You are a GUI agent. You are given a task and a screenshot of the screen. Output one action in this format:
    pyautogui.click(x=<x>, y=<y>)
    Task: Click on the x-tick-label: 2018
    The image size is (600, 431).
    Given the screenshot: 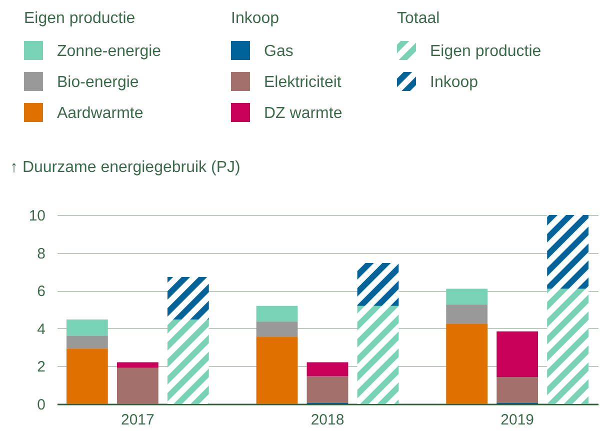 What is the action you would take?
    pyautogui.click(x=327, y=420)
    